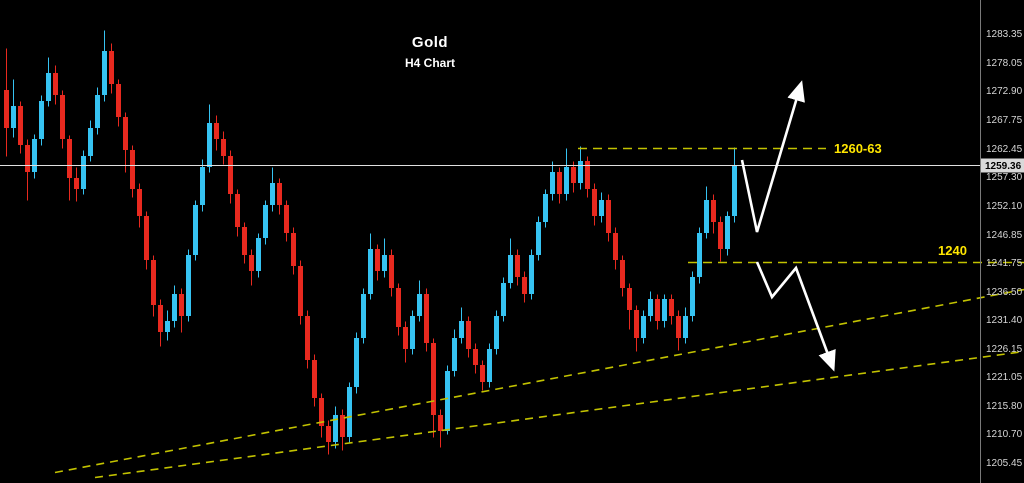  I want to click on level-label-1260-63: 1260-63, so click(858, 148).